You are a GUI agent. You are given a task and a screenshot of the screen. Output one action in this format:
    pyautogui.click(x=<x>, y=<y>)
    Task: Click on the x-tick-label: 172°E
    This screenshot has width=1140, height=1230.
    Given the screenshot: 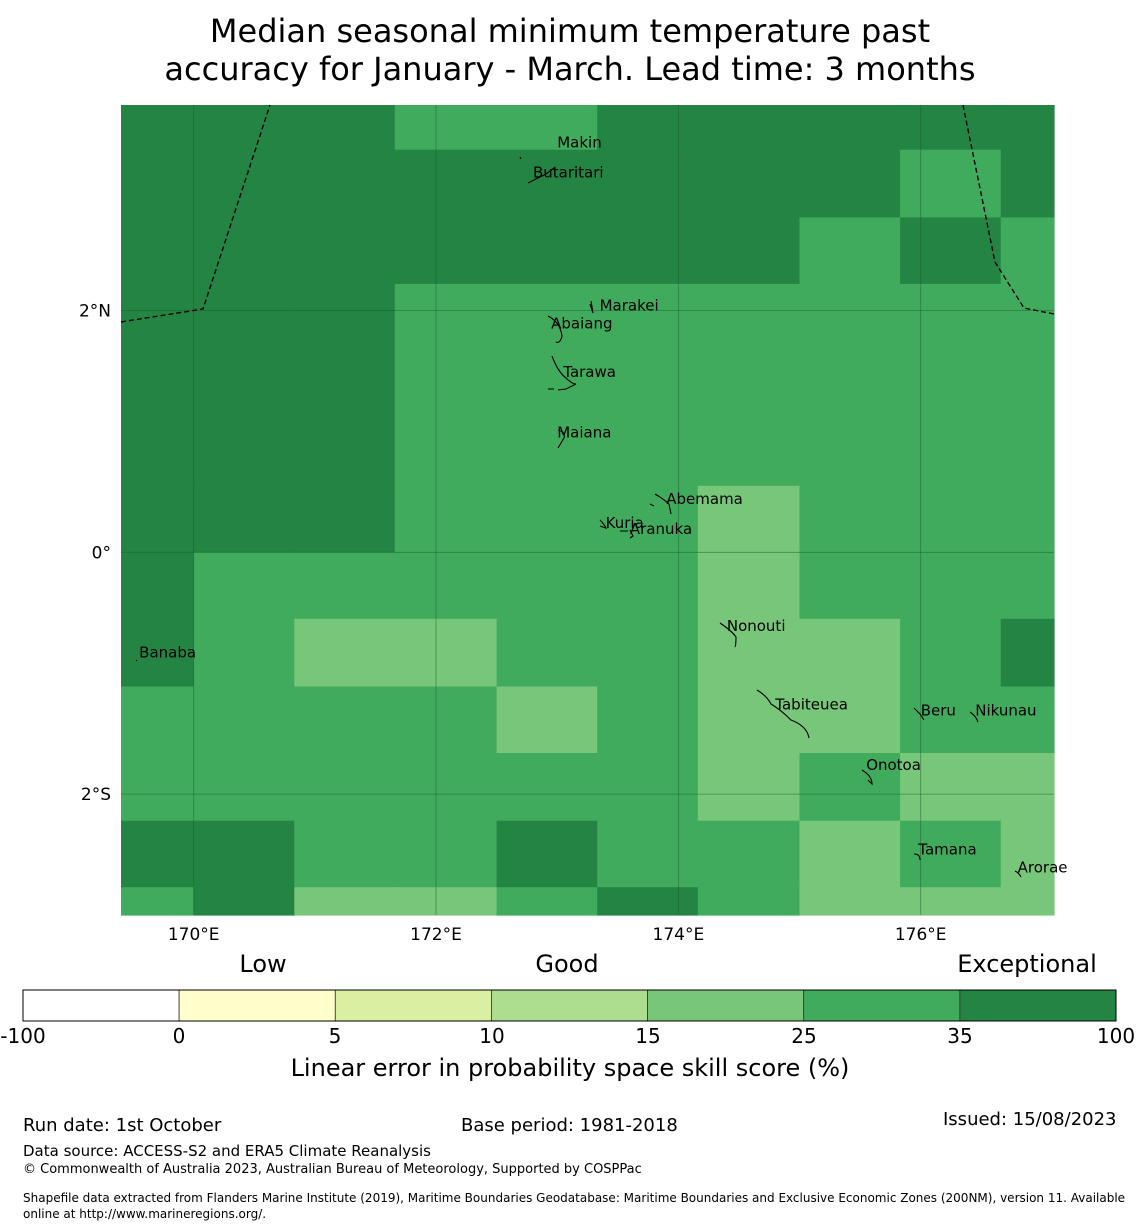 What is the action you would take?
    pyautogui.click(x=436, y=935)
    